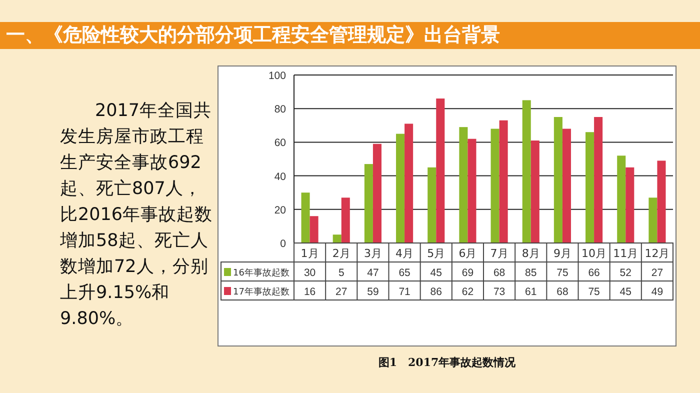 This screenshot has width=700, height=393. What do you see at coordinates (283, 244) in the screenshot?
I see `y-tick-label: 0` at bounding box center [283, 244].